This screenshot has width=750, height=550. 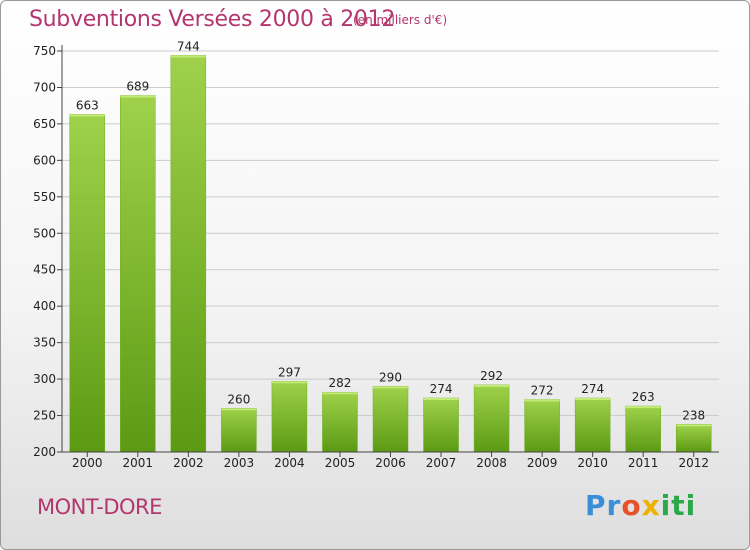 I want to click on x-tick-label: 2005, so click(x=340, y=463).